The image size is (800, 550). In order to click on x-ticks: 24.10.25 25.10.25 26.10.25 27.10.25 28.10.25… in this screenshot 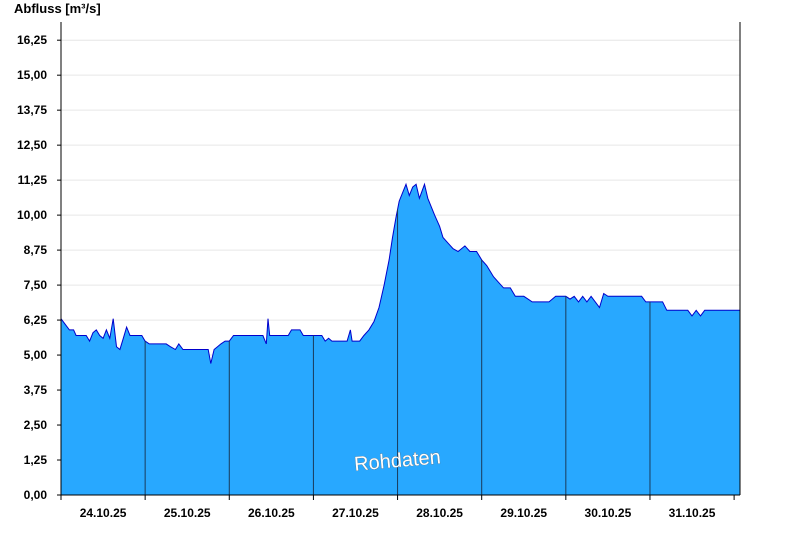, I will do `click(397, 507)`.